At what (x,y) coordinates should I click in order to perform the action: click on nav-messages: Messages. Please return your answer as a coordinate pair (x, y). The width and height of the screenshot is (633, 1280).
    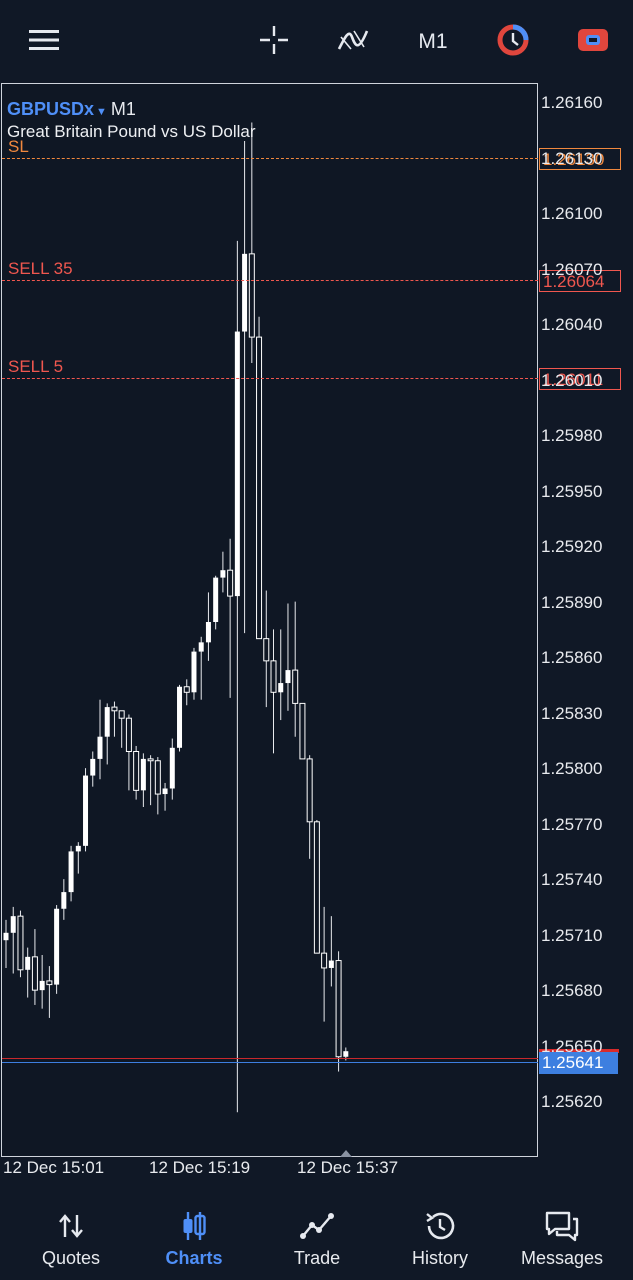
    Looking at the image, I should click on (562, 1238).